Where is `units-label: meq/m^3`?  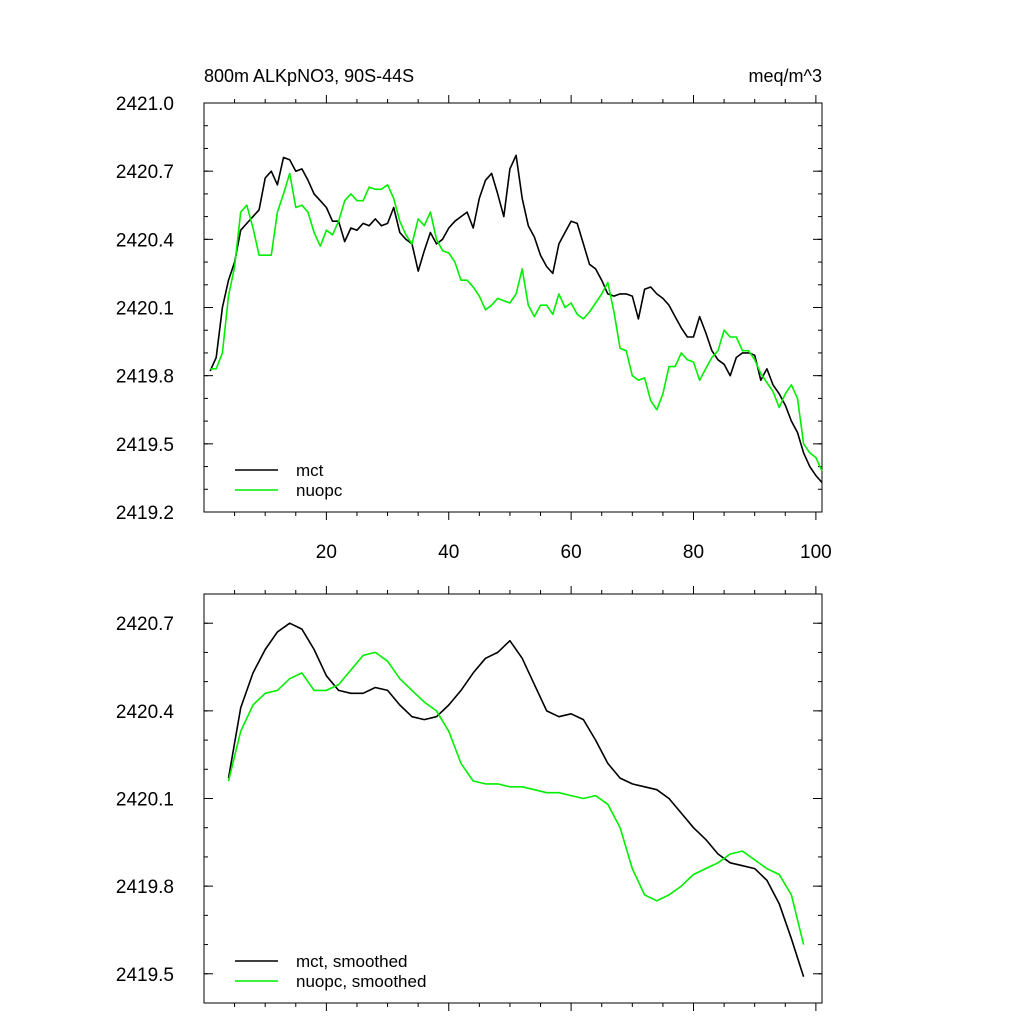
units-label: meq/m^3 is located at coordinates (785, 76).